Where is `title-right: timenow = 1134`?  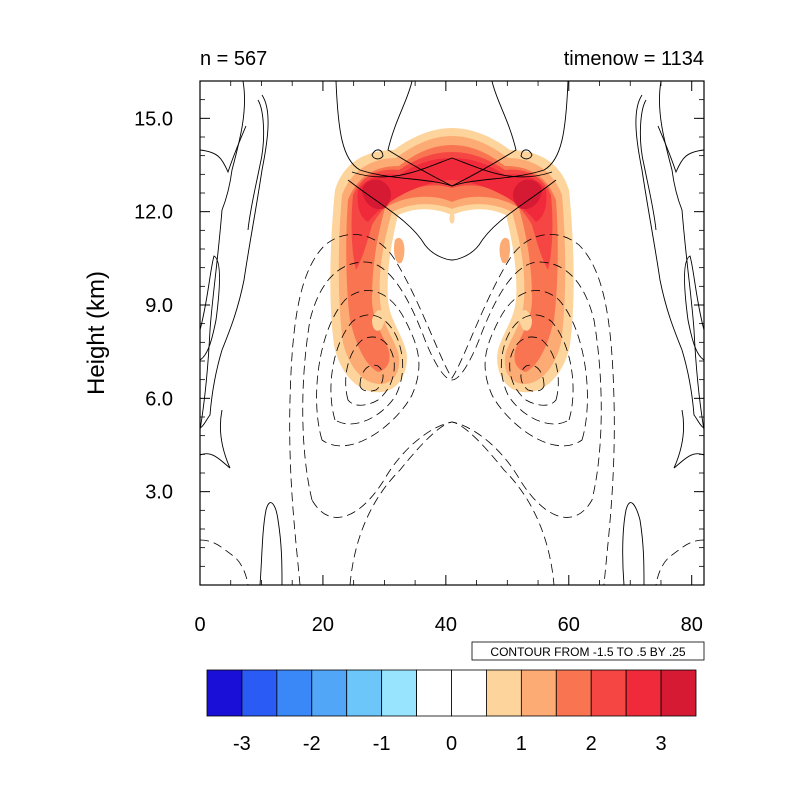 title-right: timenow = 1134 is located at coordinates (634, 59).